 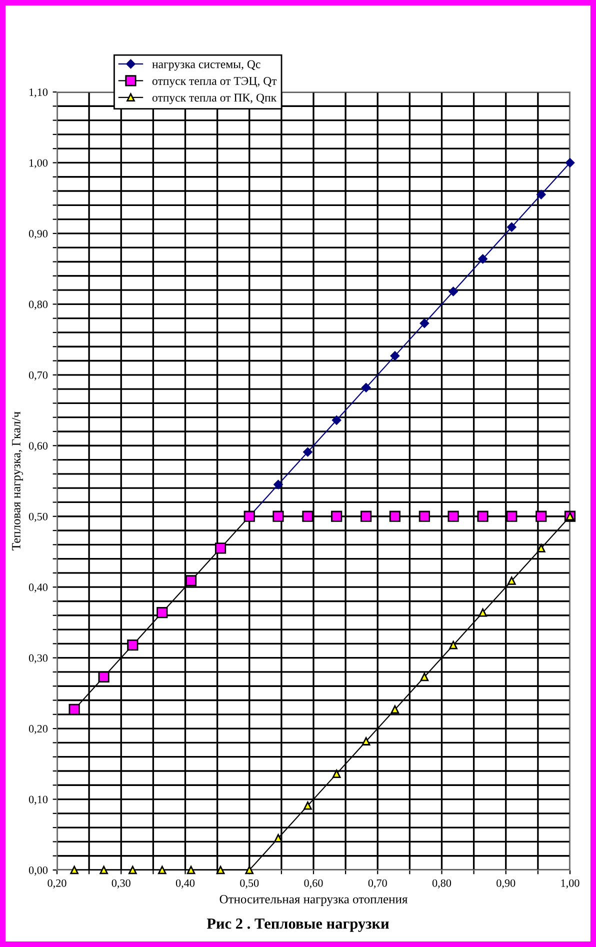 I want to click on y-tick-label: 0,30, so click(x=38, y=659).